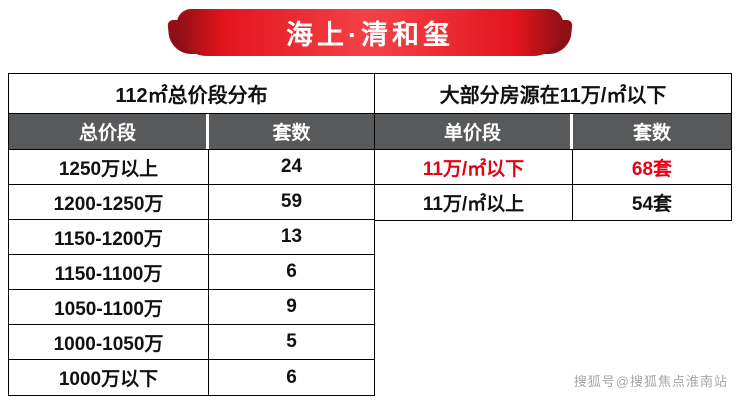 This screenshot has height=411, width=740. What do you see at coordinates (370, 35) in the screenshot?
I see `page-title: 海上·清和玺` at bounding box center [370, 35].